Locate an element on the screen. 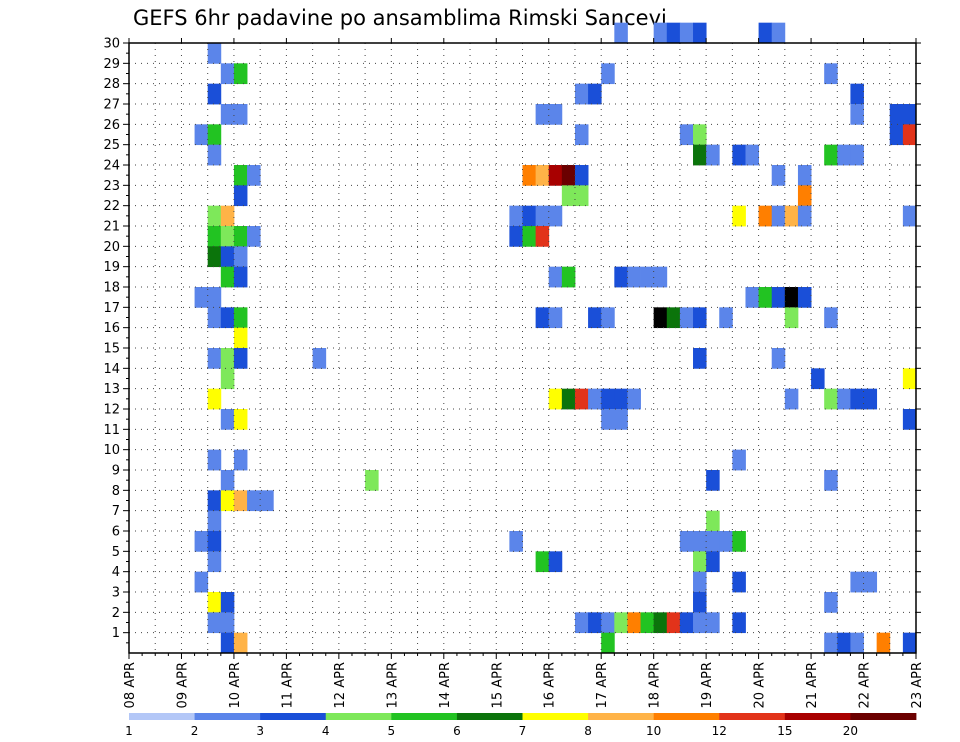 Image resolution: width=960 pixels, height=742 pixels. x-tick-label: 18 APR is located at coordinates (655, 685).